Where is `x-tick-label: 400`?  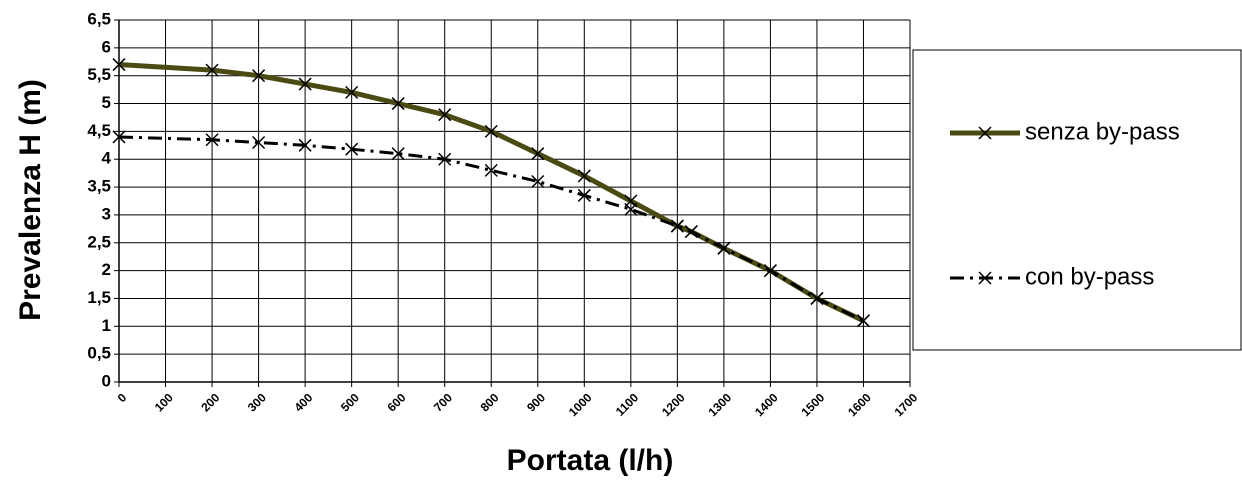 x-tick-label: 400 is located at coordinates (303, 402).